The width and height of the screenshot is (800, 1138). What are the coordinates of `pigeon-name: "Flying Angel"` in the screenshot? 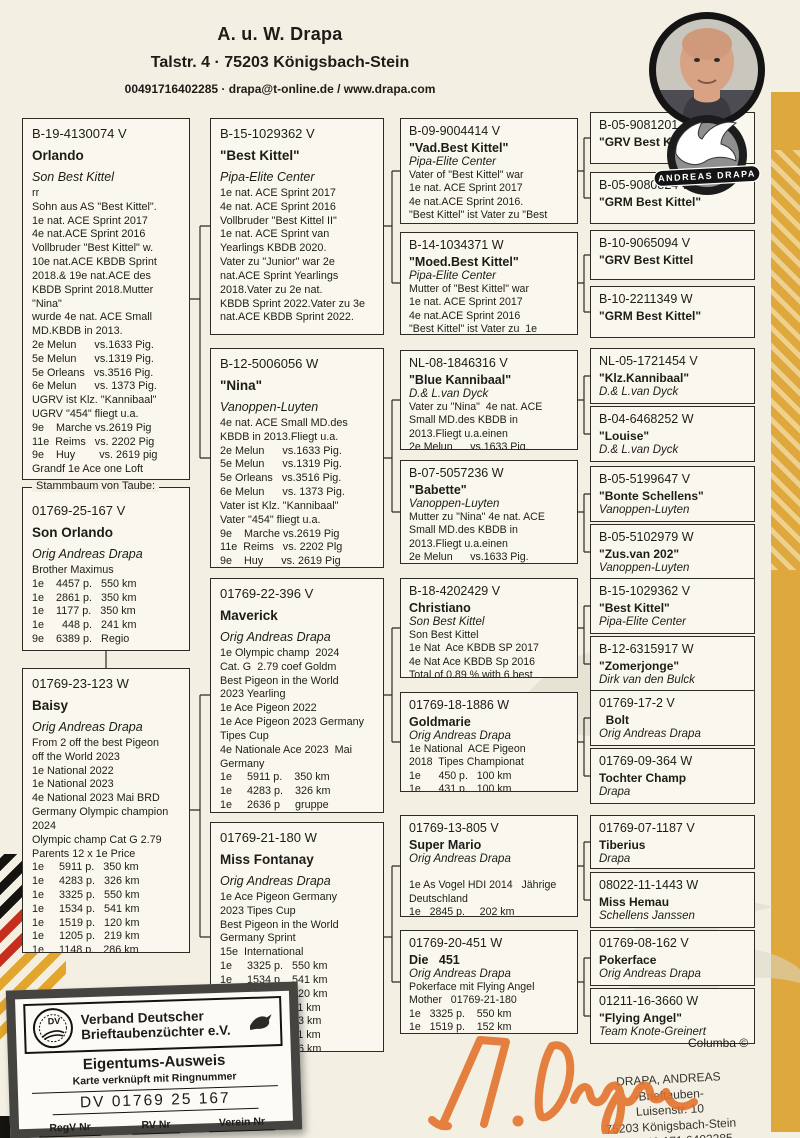 It's located at (640, 1018).